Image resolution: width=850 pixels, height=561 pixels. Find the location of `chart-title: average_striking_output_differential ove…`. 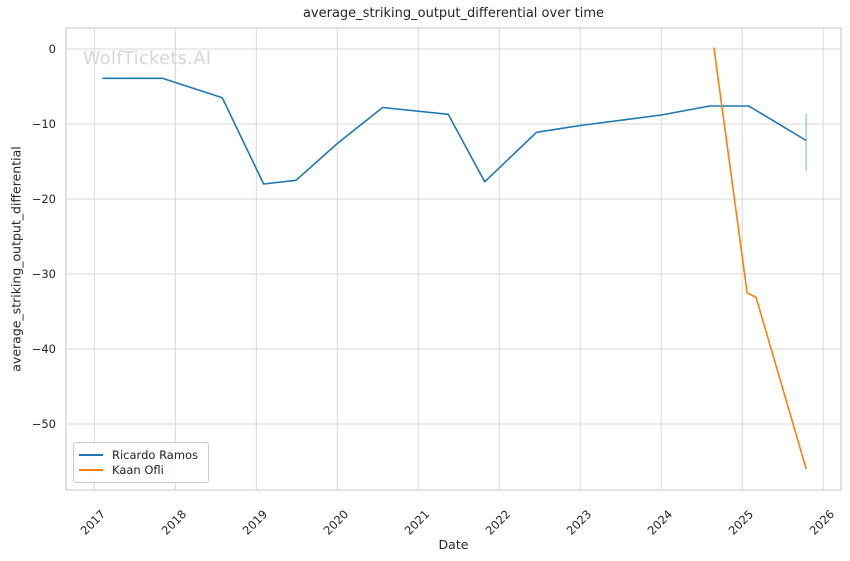

chart-title: average_striking_output_differential ove… is located at coordinates (453, 13).